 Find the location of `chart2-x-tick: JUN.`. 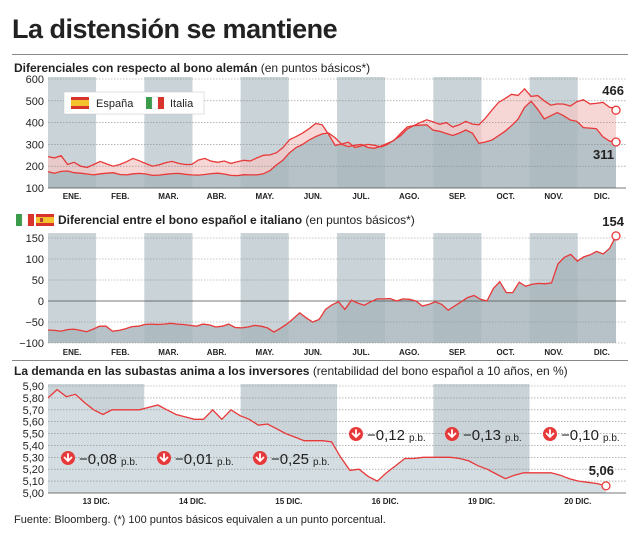

chart2-x-tick: JUN. is located at coordinates (313, 352).